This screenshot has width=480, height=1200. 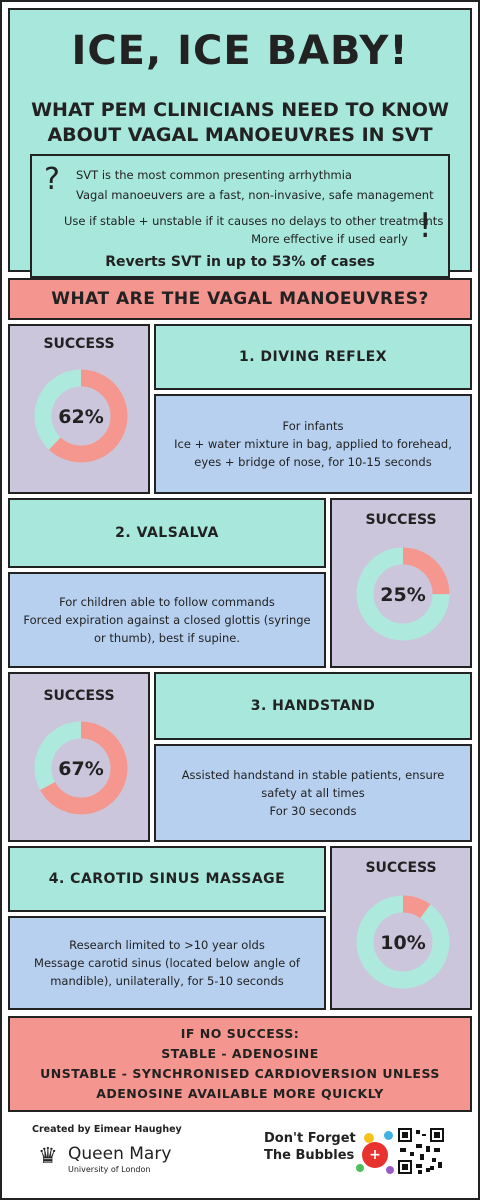 I want to click on success-label-1: SUCCESS, so click(x=79, y=344).